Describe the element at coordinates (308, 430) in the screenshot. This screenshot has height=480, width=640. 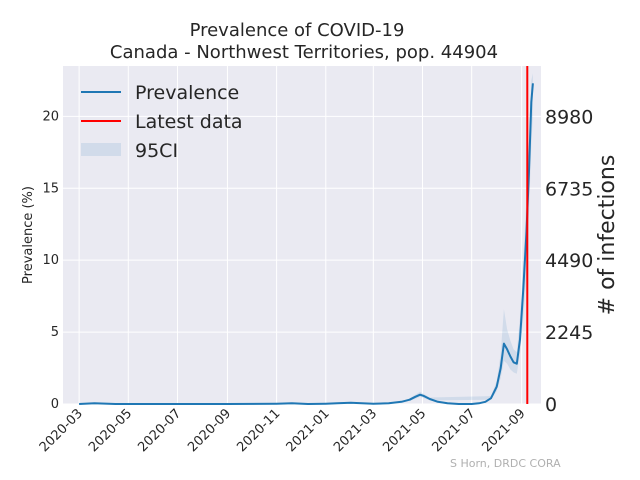
I see `x-tick-label: 2021-01` at that location.